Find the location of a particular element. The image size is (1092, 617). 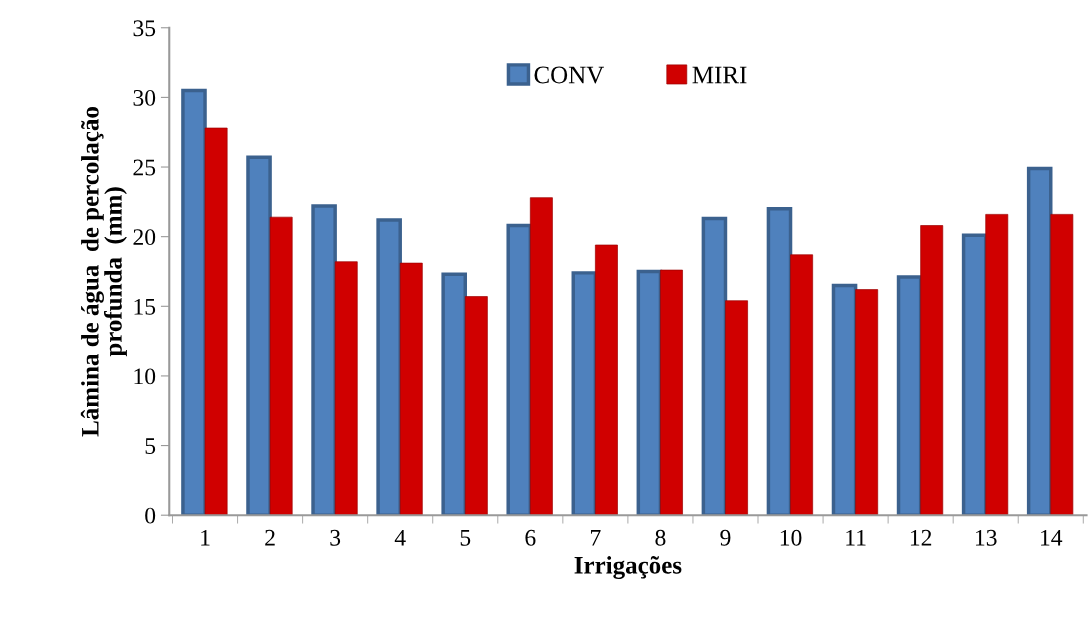

x-tick-label: 1 is located at coordinates (205, 537).